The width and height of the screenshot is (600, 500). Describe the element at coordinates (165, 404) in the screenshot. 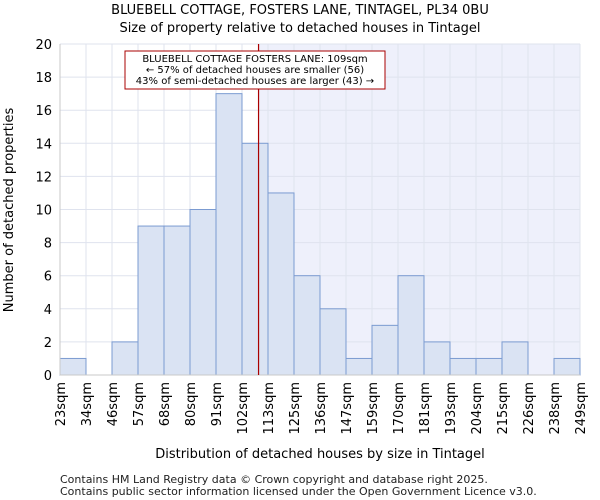

I see `x-tick-label: 68sqm` at that location.